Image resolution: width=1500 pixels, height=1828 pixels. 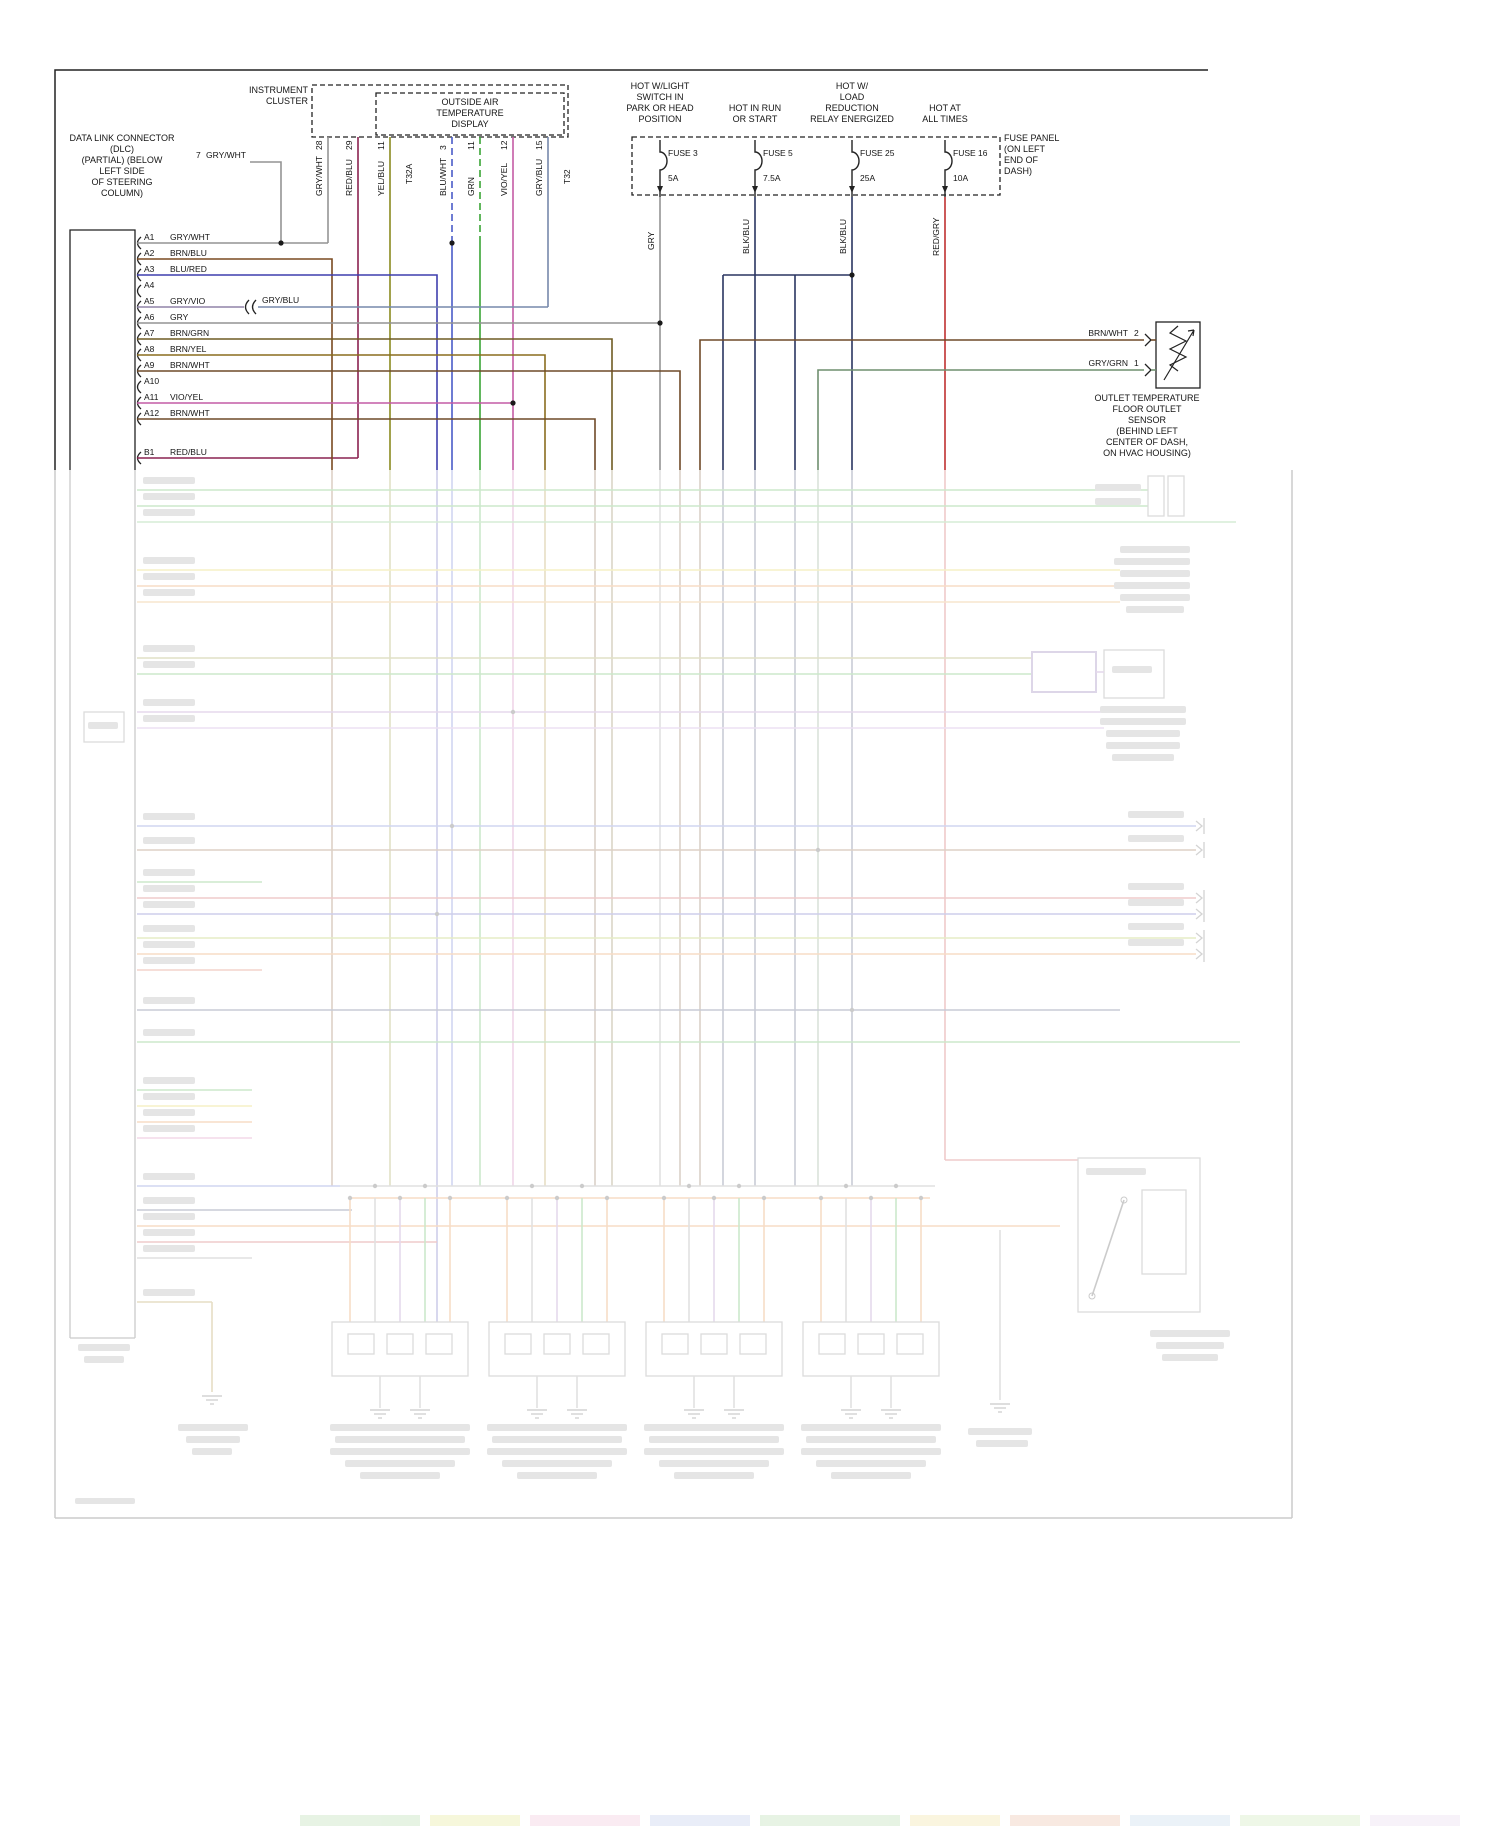 I want to click on wires-crisp, so click(x=646, y=303).